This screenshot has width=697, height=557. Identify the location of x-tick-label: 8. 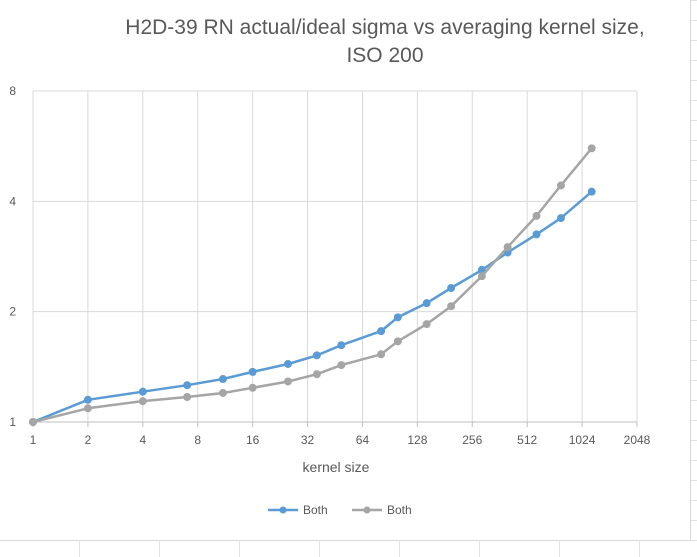
(197, 440).